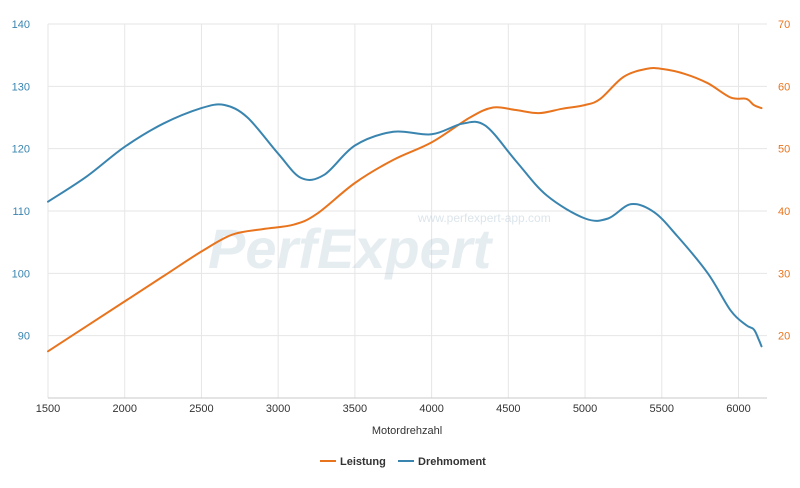  I want to click on legend-label: Leistung, so click(363, 462).